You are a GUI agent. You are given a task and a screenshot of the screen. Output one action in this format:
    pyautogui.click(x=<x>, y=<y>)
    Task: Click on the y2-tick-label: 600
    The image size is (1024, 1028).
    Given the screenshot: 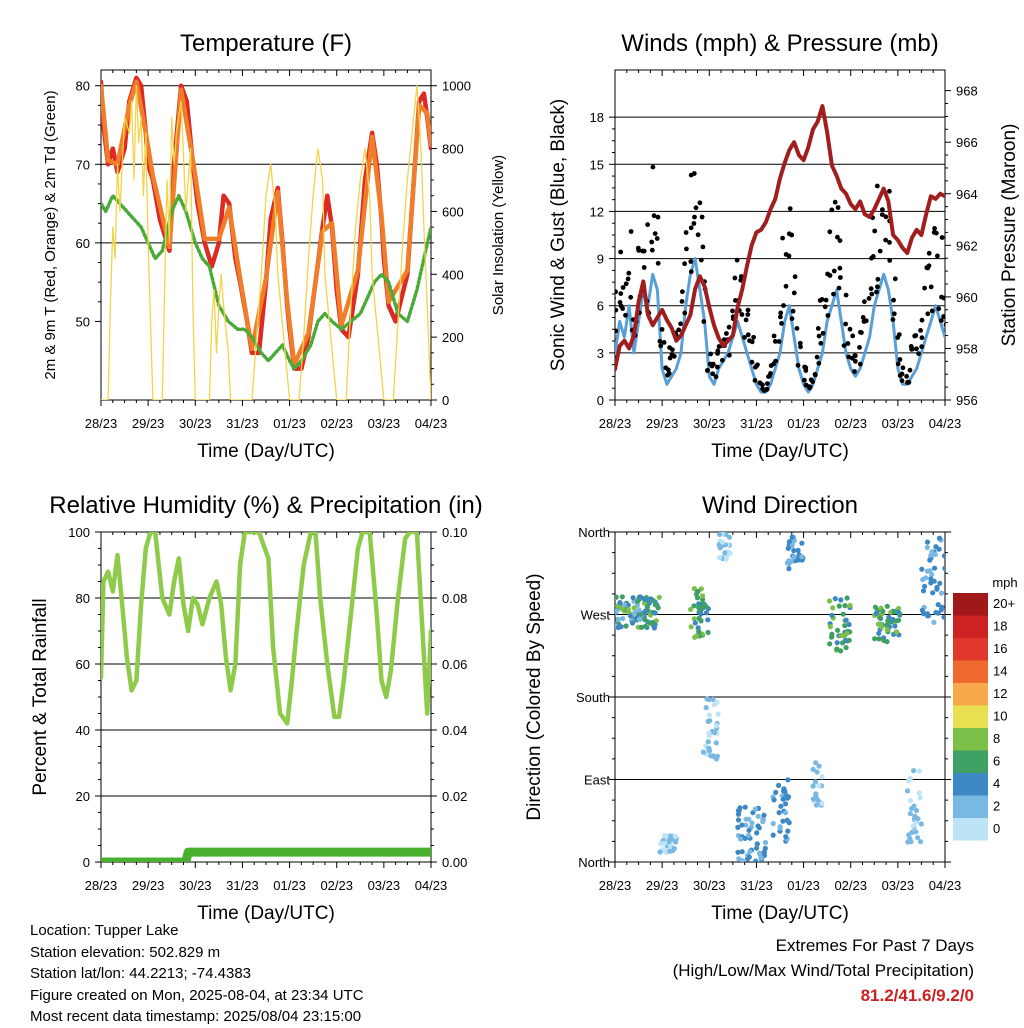 What is the action you would take?
    pyautogui.click(x=453, y=211)
    